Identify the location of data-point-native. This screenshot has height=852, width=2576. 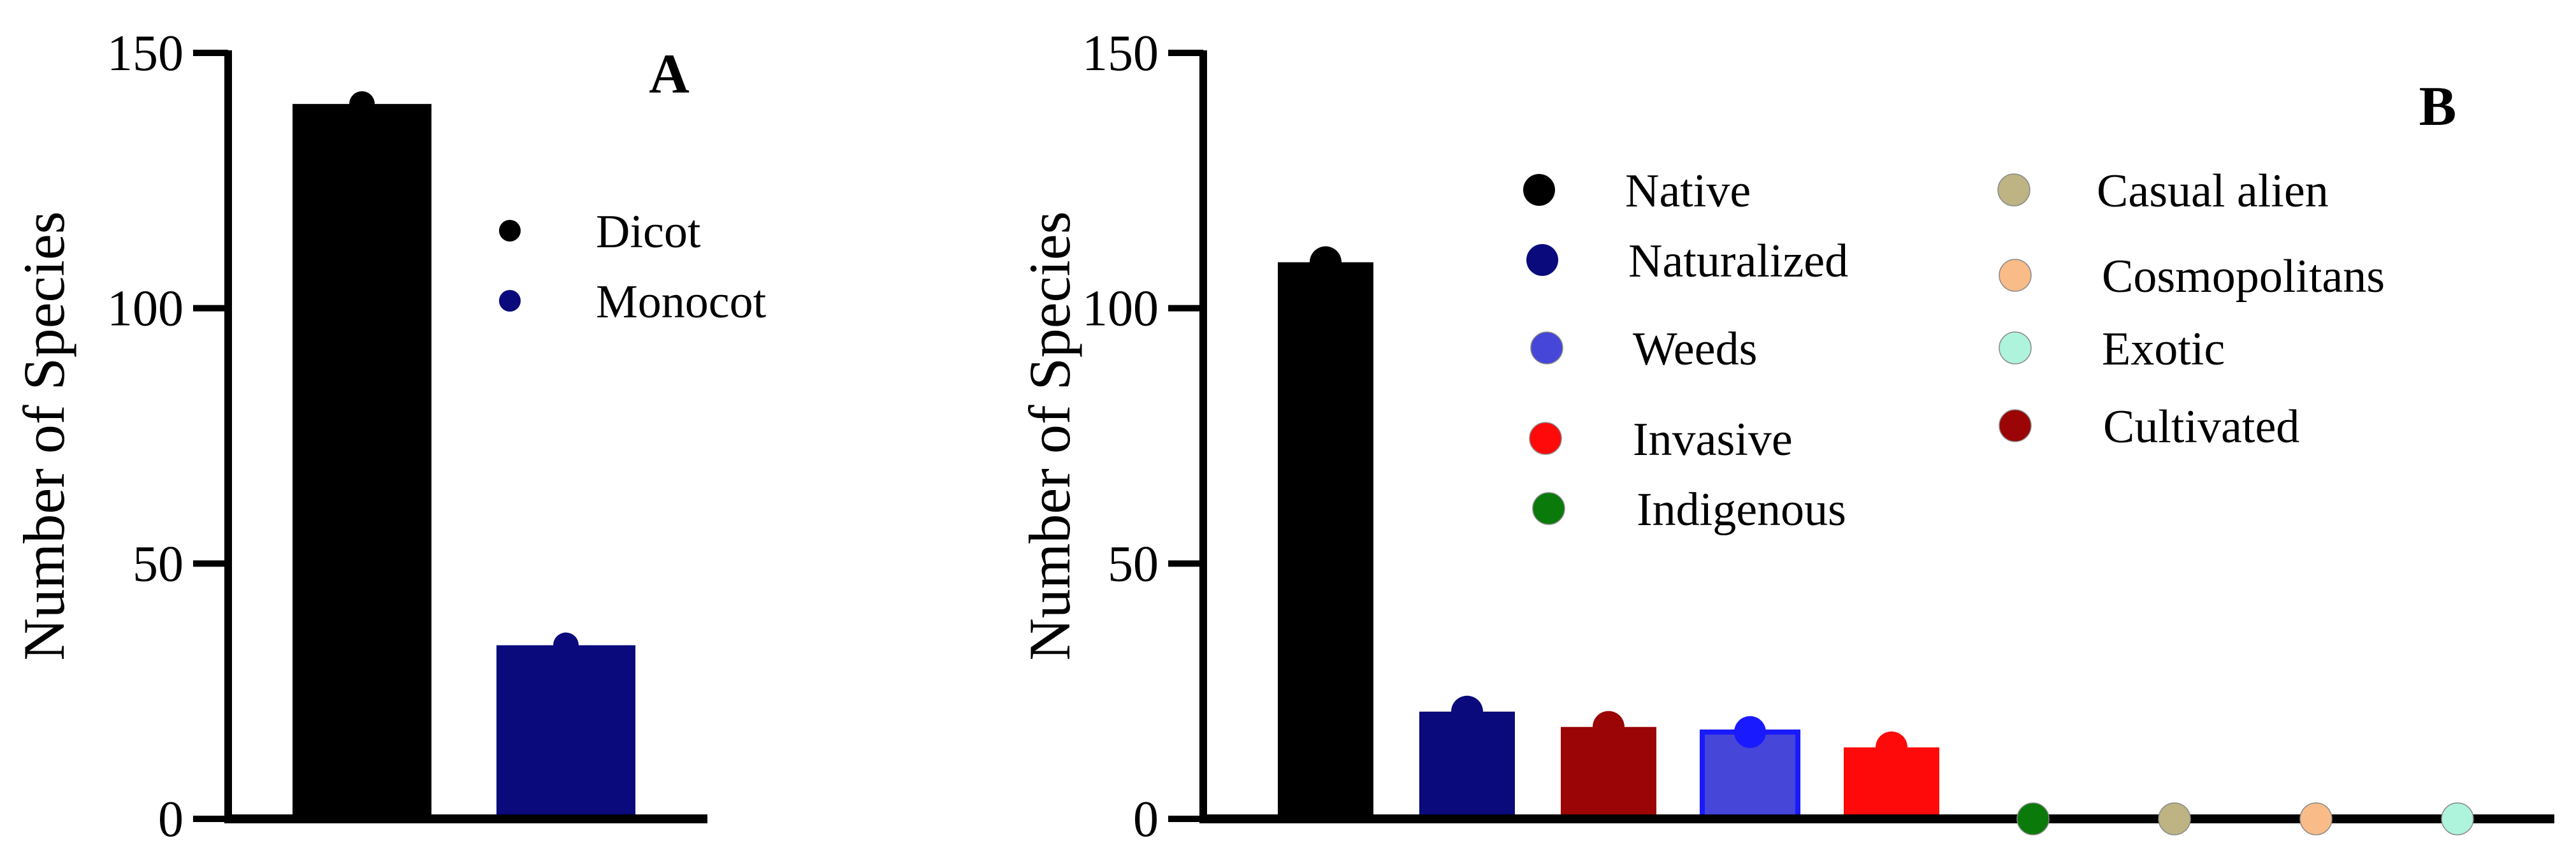
(1326, 262).